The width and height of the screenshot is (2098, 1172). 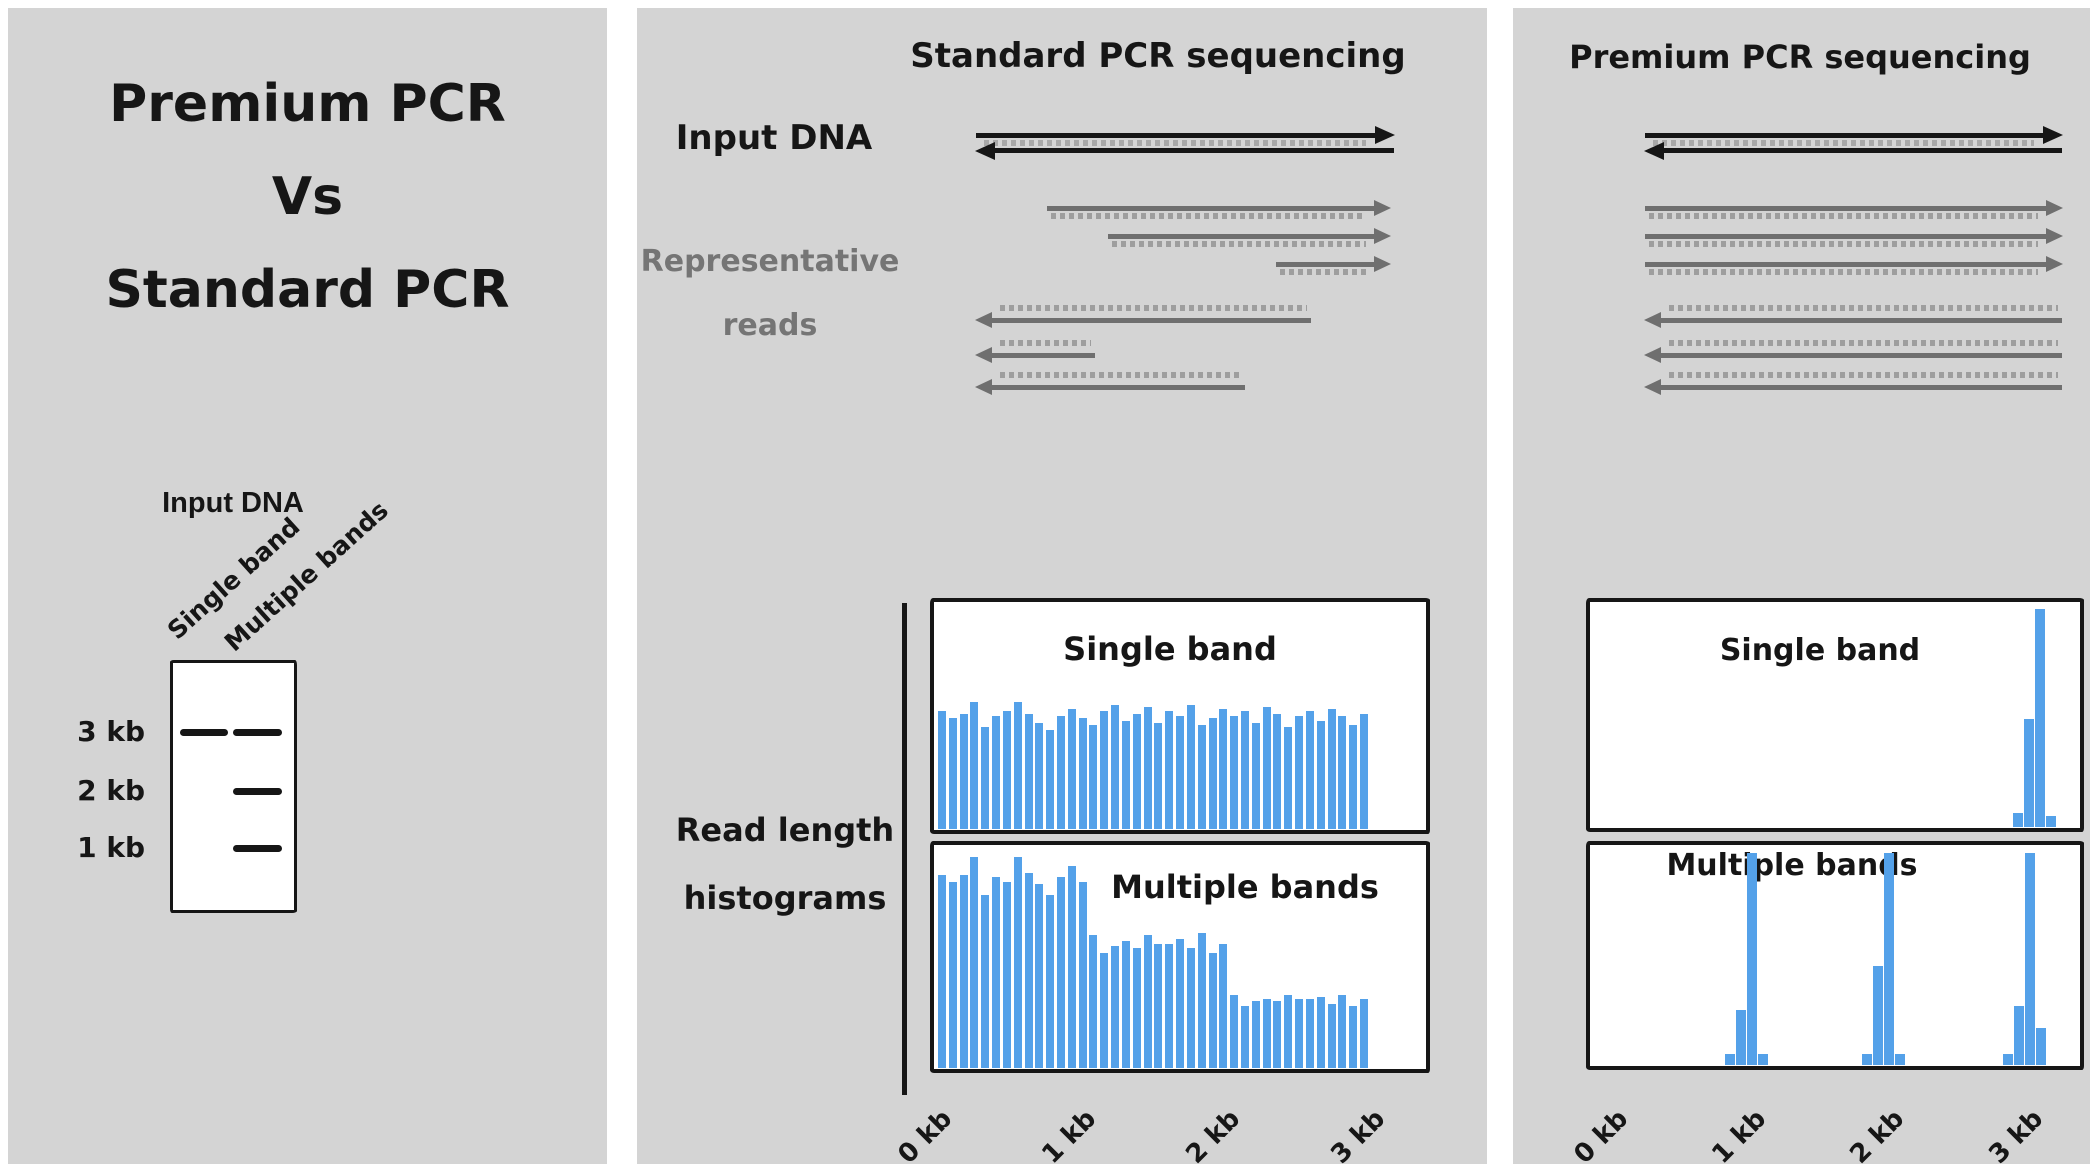 What do you see at coordinates (904, 849) in the screenshot?
I see `histogram-y-axis-line` at bounding box center [904, 849].